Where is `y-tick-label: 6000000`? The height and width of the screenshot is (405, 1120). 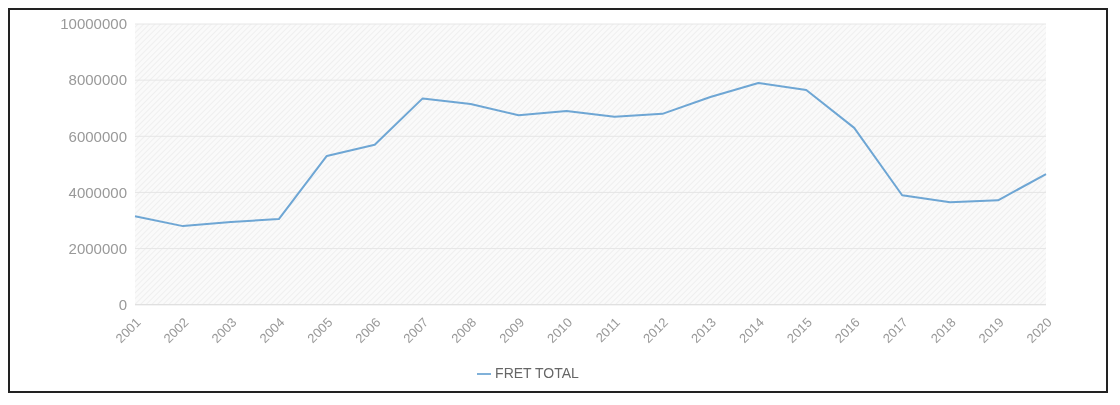
y-tick-label: 6000000 is located at coordinates (97, 136).